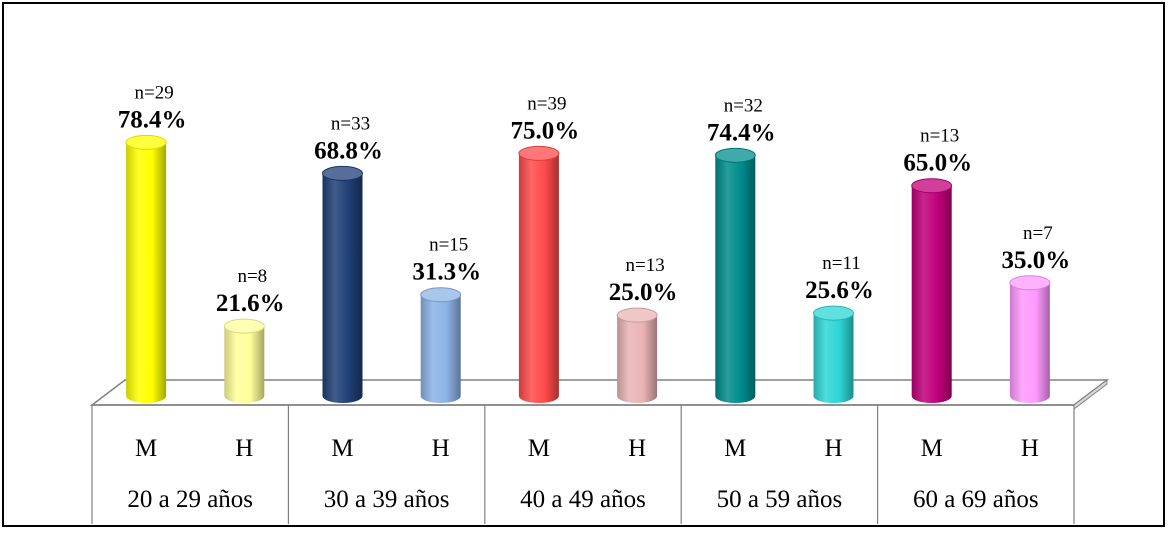 This screenshot has width=1170, height=534. Describe the element at coordinates (190, 499) in the screenshot. I see `group-label: 20 a 29 años` at that location.